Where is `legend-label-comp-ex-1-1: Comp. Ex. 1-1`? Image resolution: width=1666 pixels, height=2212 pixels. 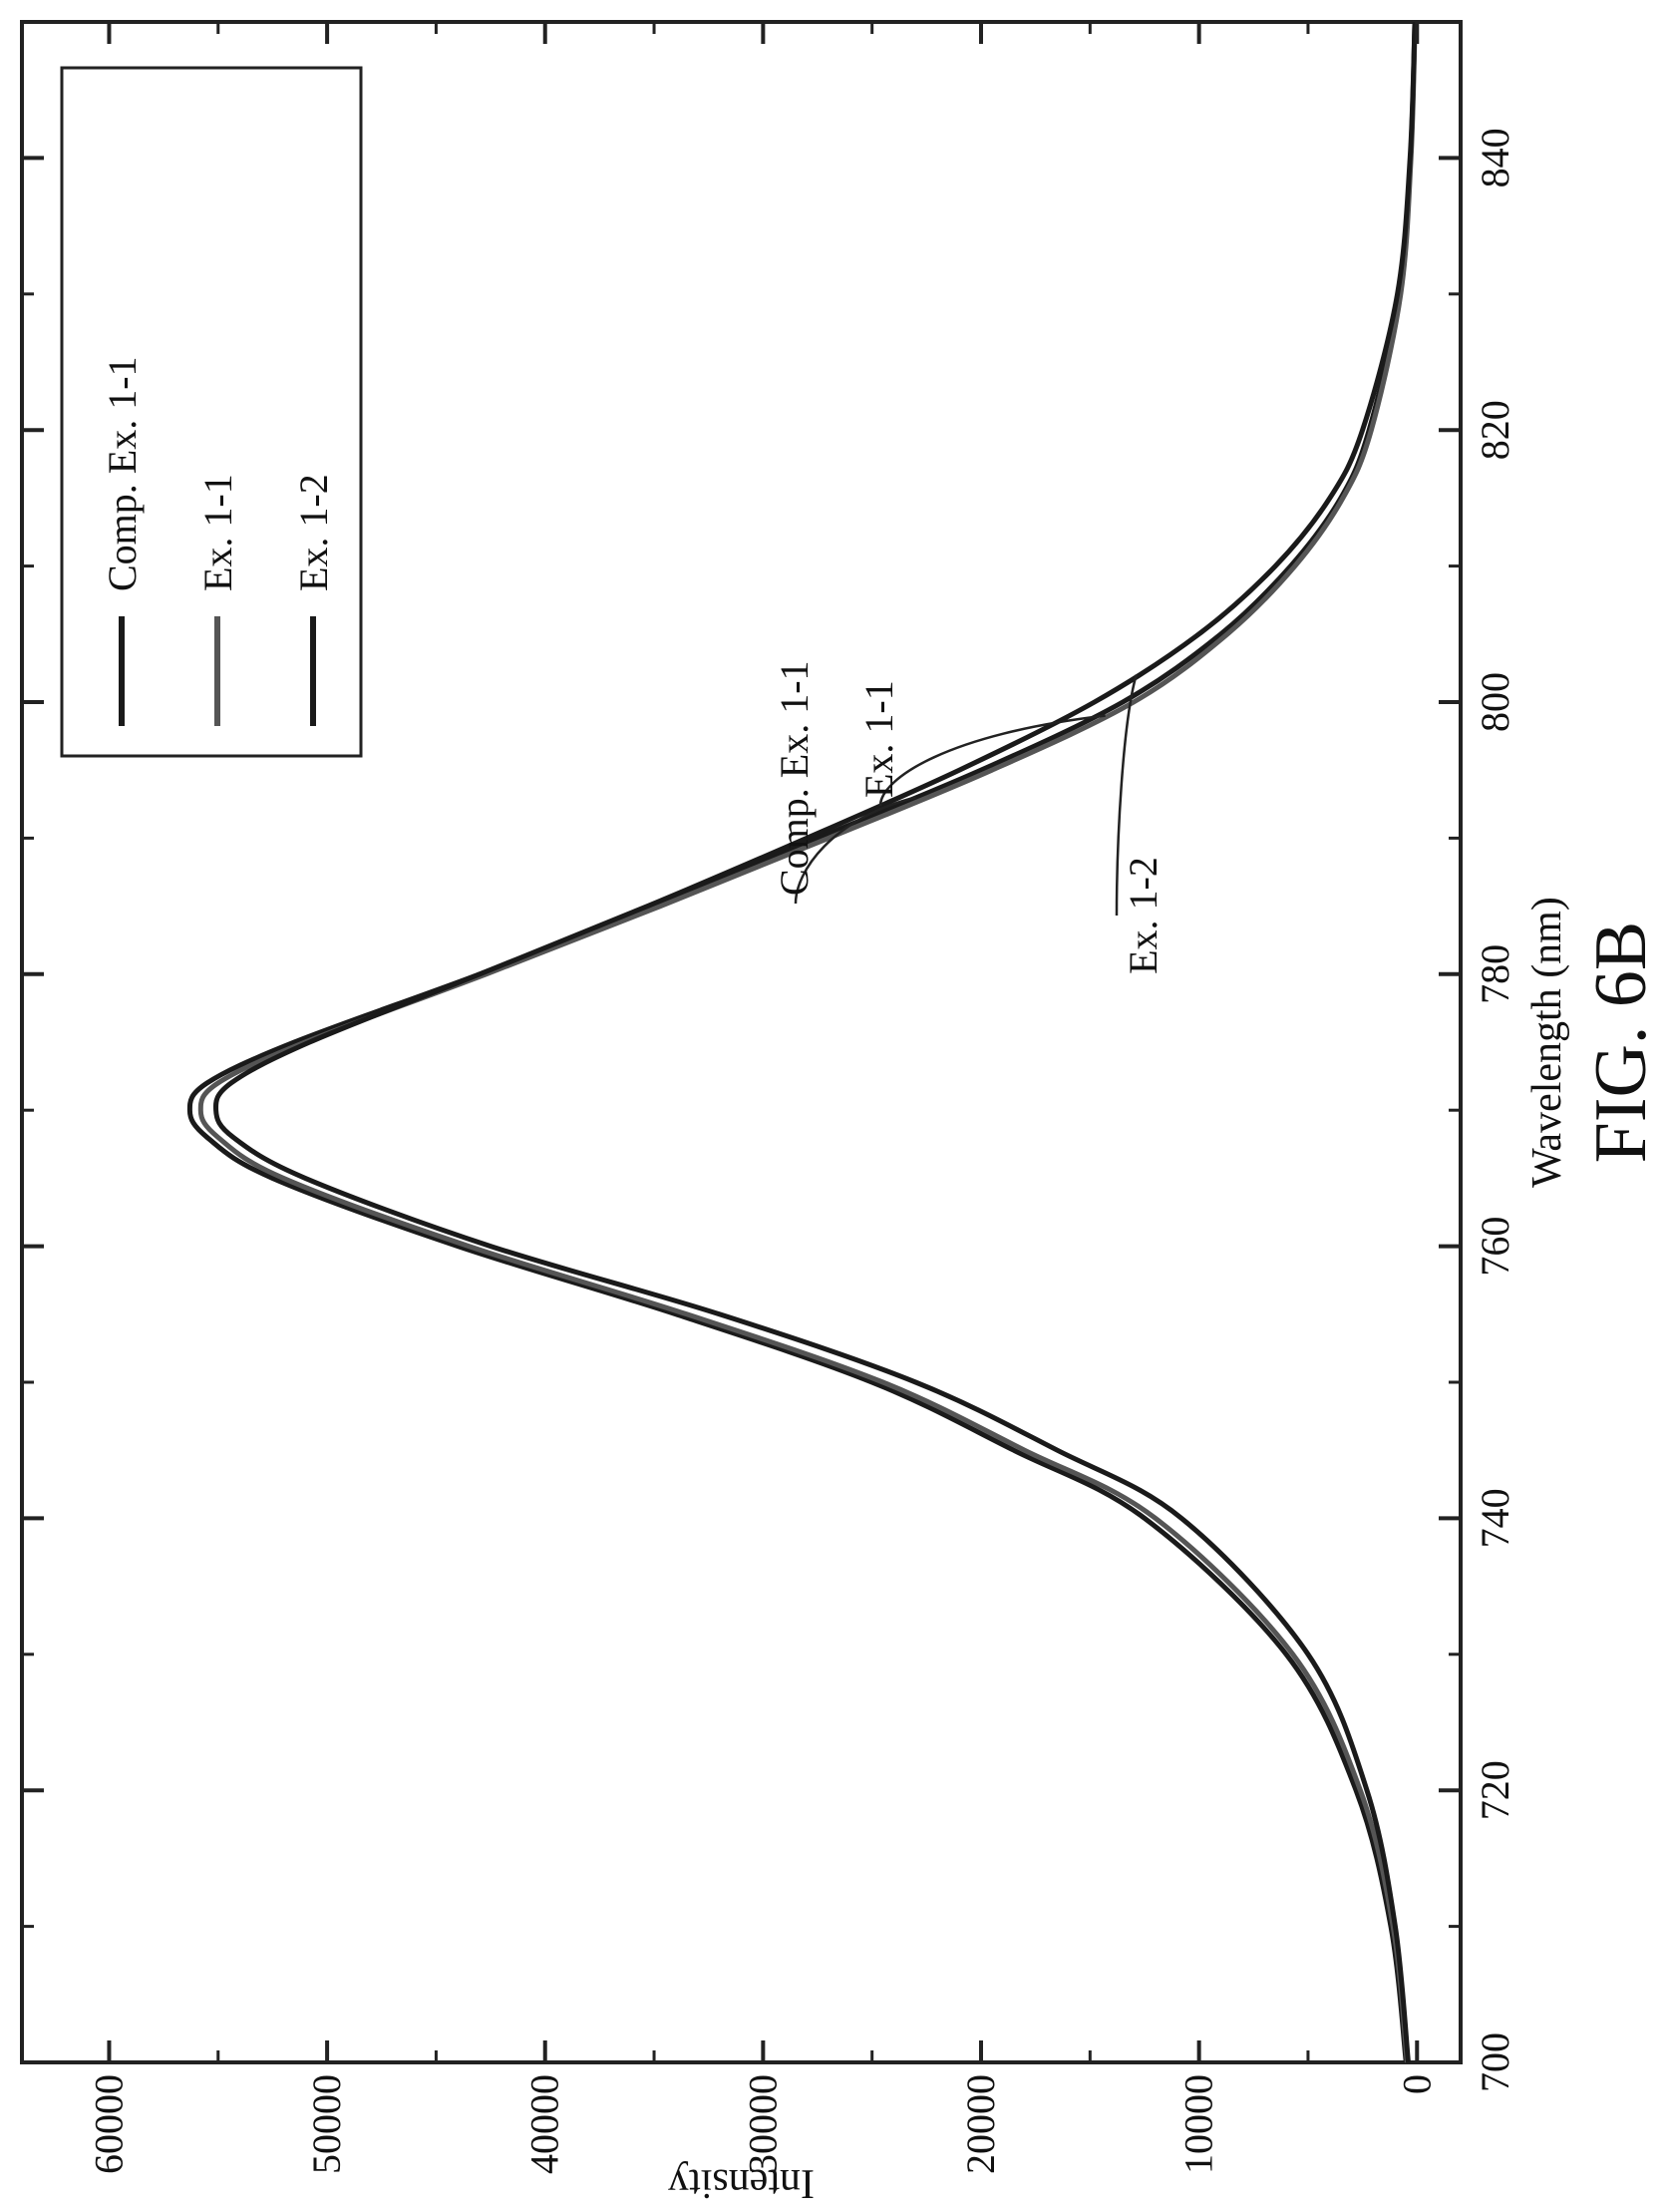 legend-label-comp-ex-1-1: Comp. Ex. 1-1 is located at coordinates (122, 473).